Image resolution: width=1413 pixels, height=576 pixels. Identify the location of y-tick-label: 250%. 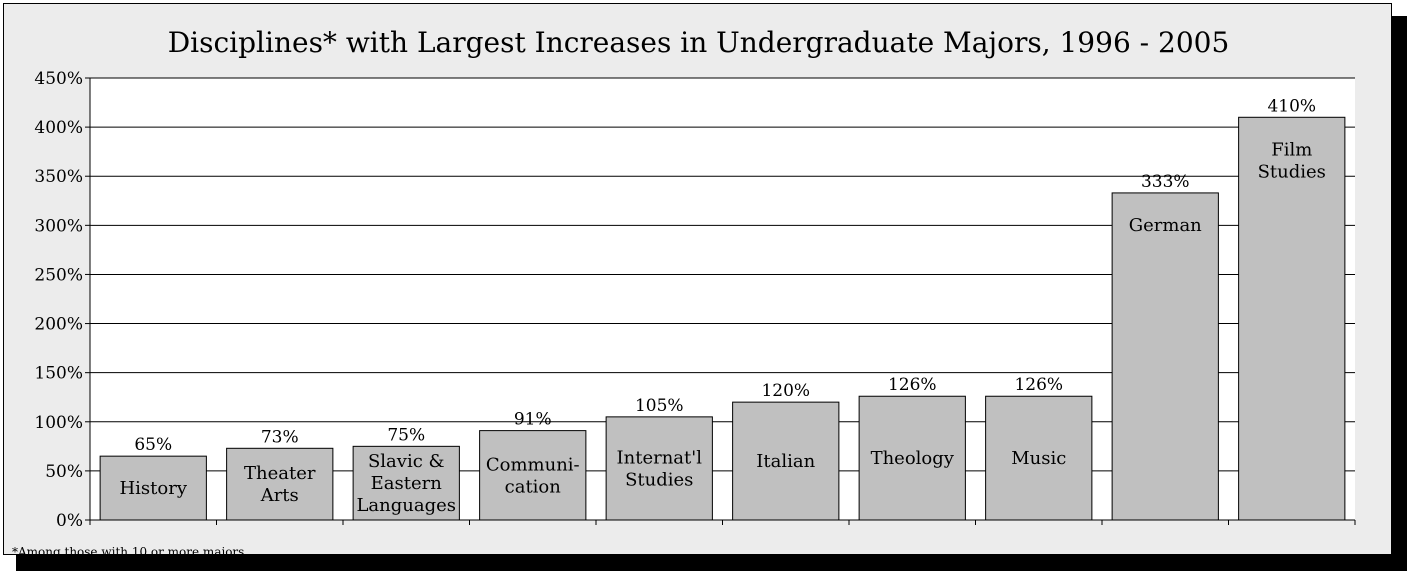
(58, 275).